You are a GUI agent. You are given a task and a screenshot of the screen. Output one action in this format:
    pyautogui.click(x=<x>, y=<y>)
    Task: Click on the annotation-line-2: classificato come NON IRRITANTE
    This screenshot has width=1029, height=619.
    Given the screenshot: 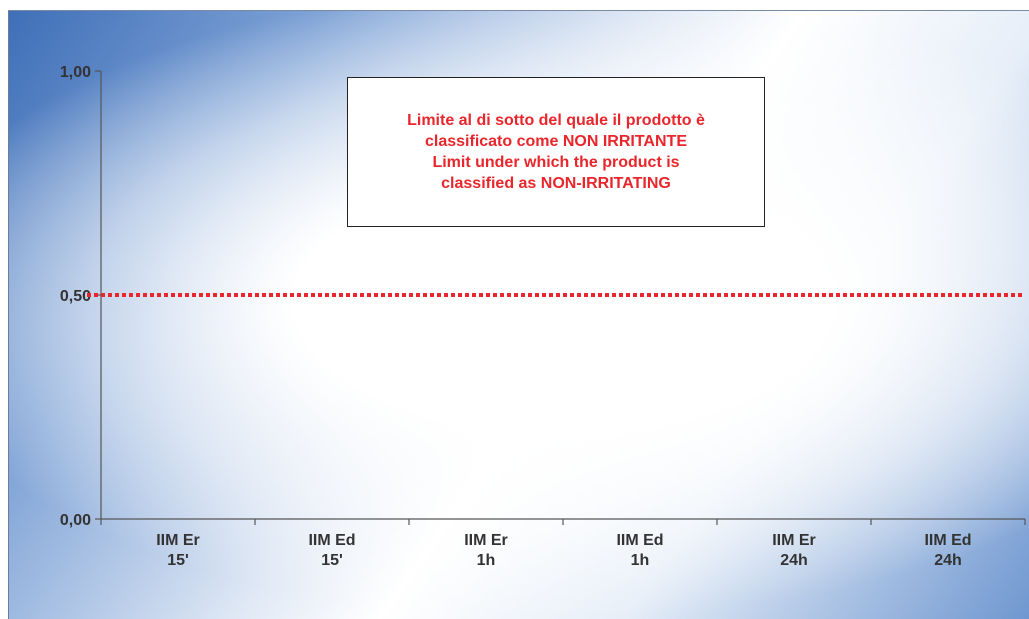 What is the action you would take?
    pyautogui.click(x=556, y=141)
    